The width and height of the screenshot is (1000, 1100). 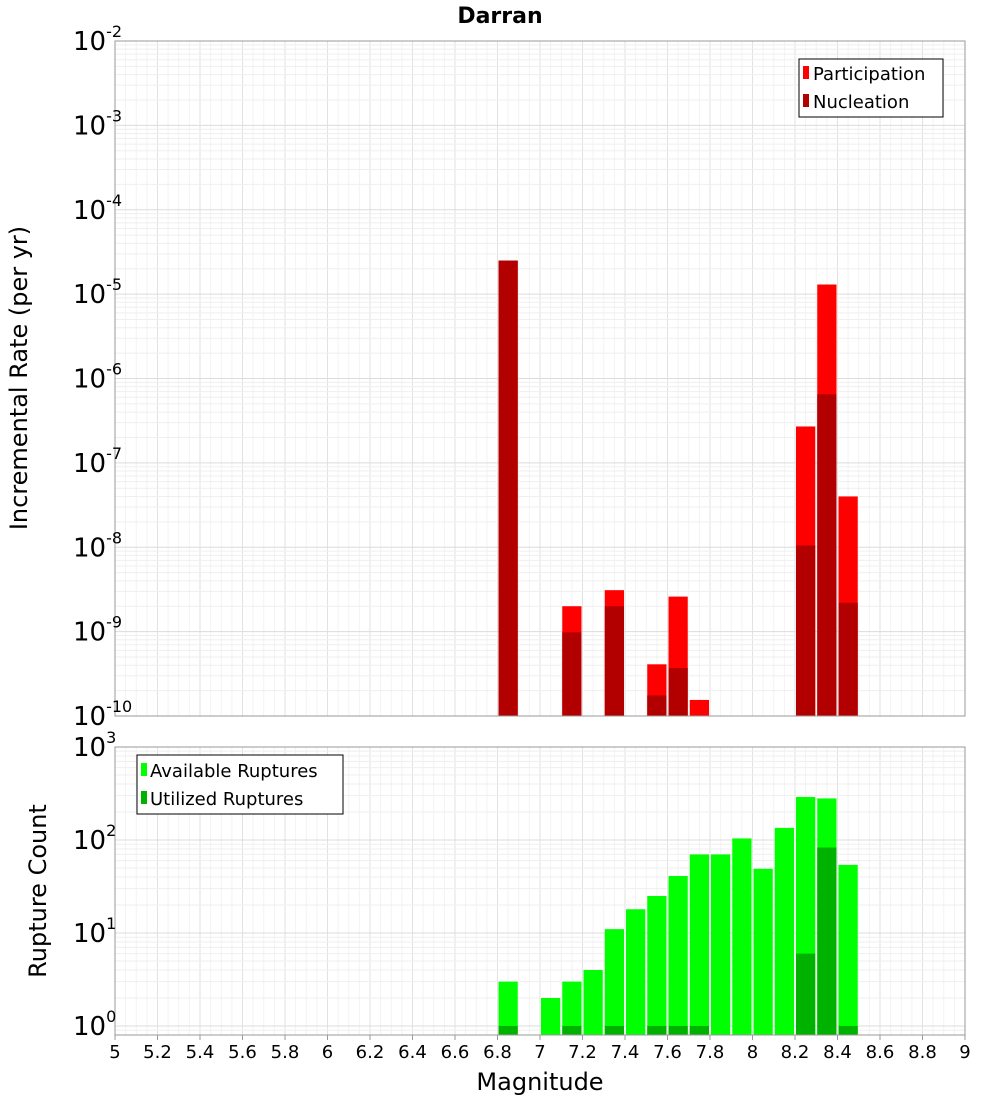 What do you see at coordinates (752, 1052) in the screenshot?
I see `x-tick-label: 8` at bounding box center [752, 1052].